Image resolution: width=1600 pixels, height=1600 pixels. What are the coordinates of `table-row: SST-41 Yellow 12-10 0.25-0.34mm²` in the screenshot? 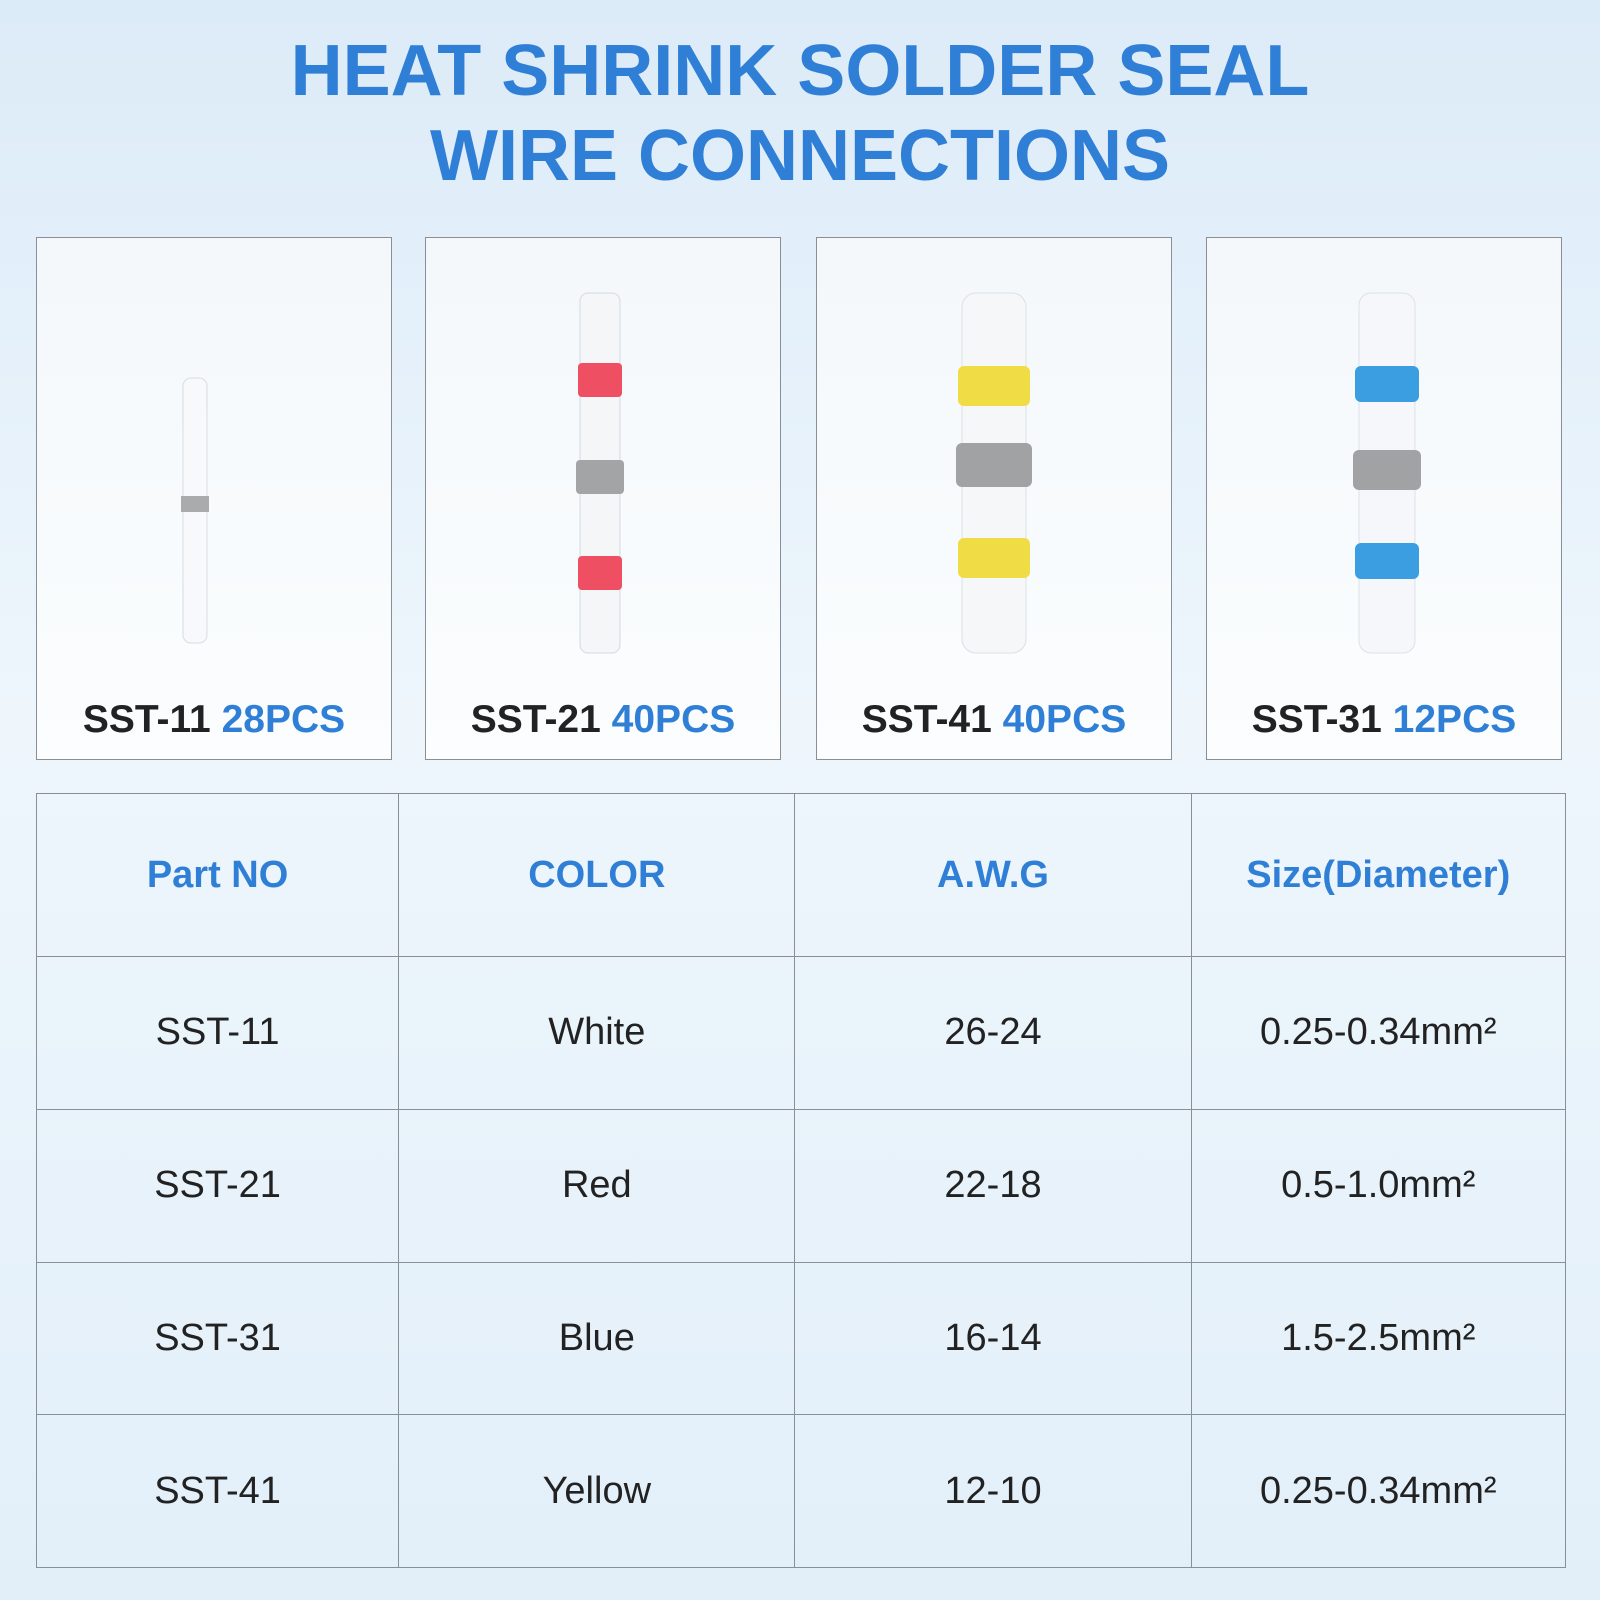 It's located at (800, 1491).